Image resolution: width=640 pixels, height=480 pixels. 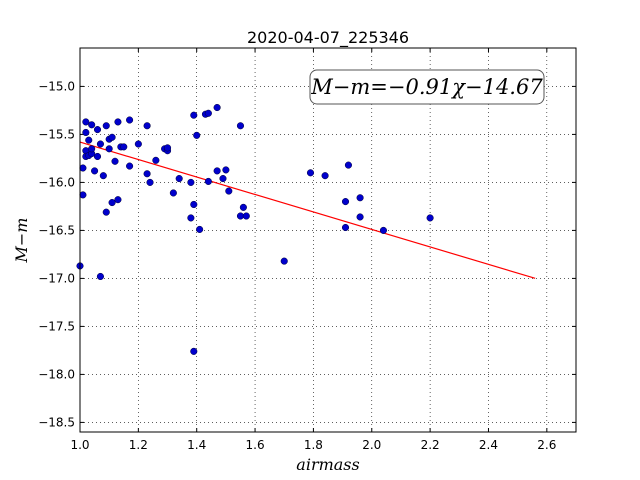 What do you see at coordinates (56, 134) in the screenshot?
I see `y-tick-label: −15.5` at bounding box center [56, 134].